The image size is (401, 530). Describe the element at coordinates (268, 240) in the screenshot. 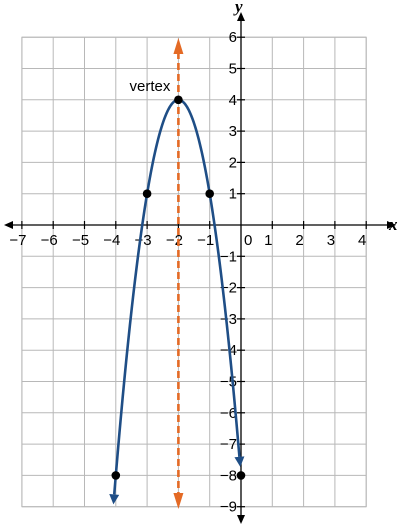

I see `x-tick-label: 1` at that location.